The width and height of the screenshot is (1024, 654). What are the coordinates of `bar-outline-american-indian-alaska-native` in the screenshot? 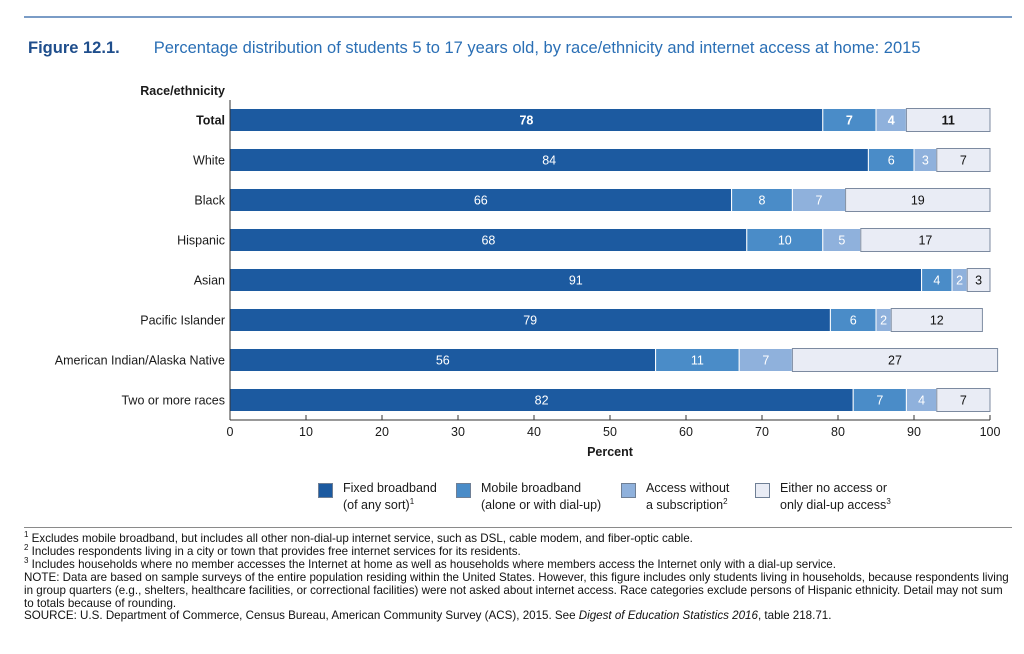 It's located at (895, 360).